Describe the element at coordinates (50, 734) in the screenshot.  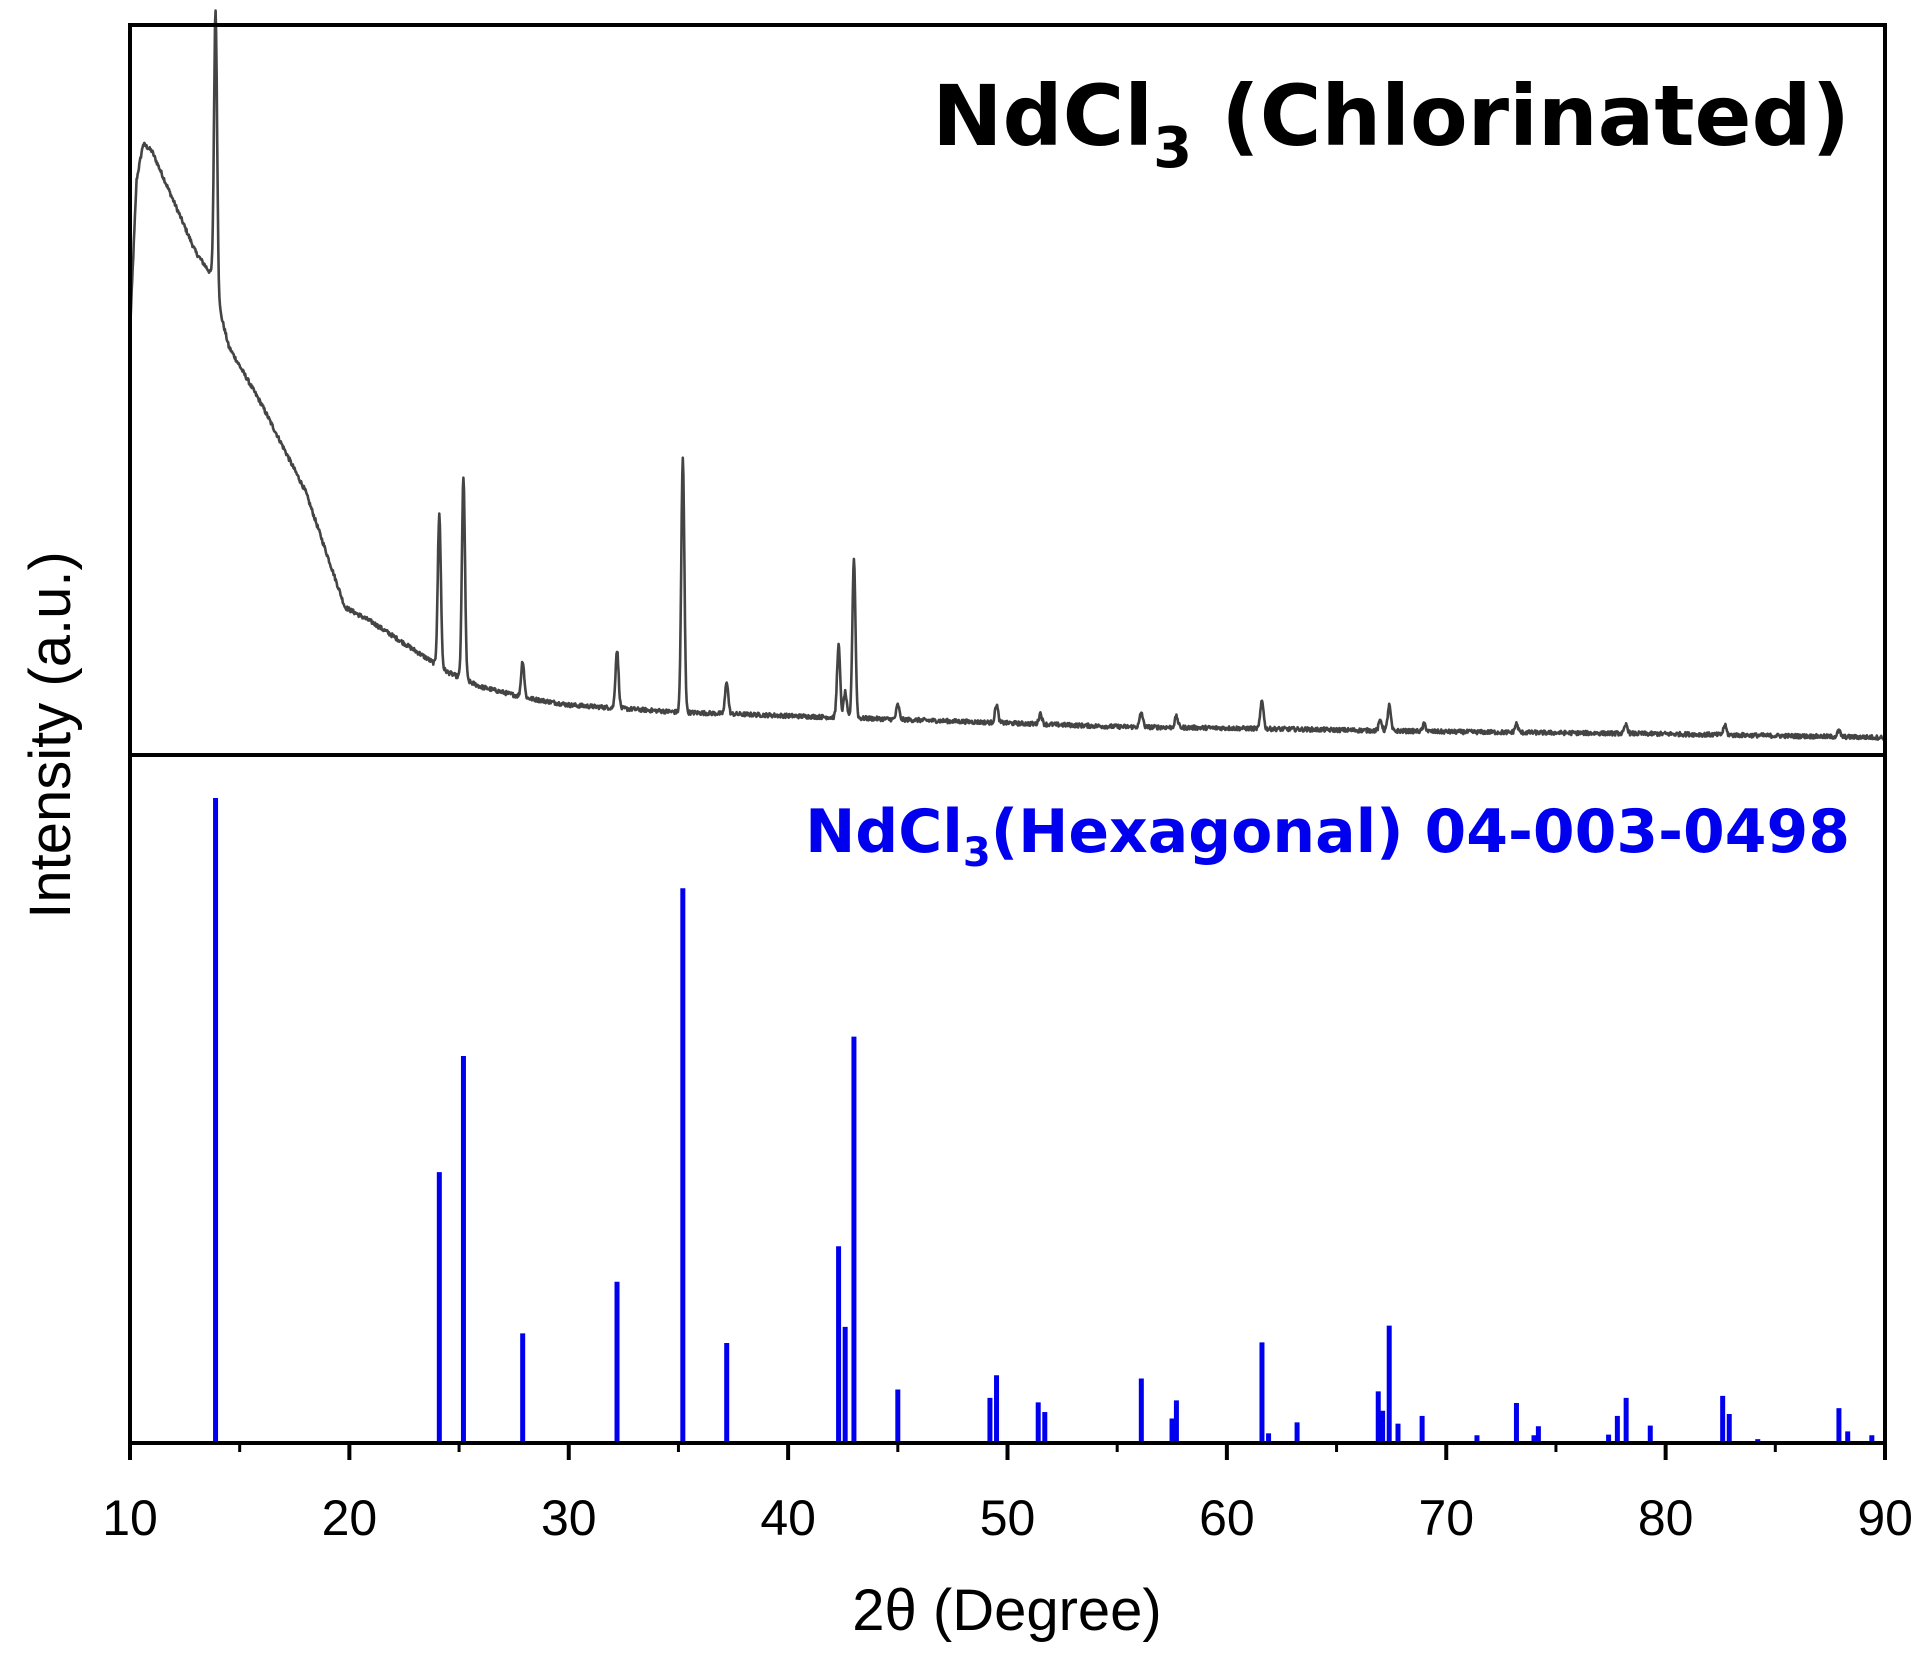
I see `y-axis-label: Intensity (a.u.)` at that location.